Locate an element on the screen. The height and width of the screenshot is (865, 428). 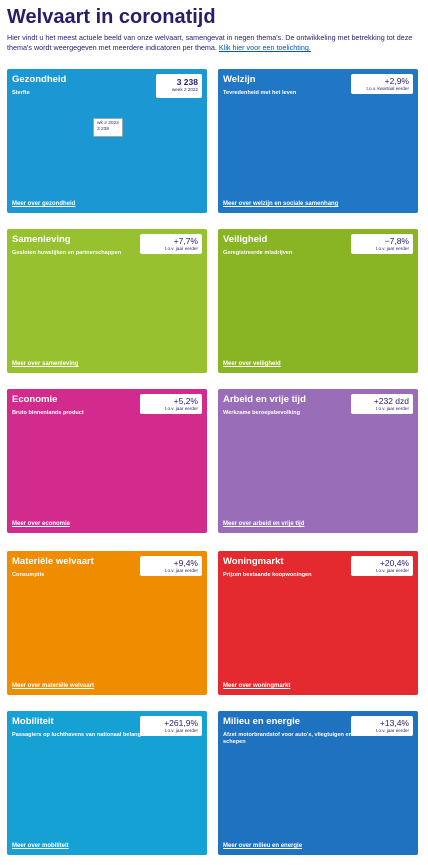
change-badge: +2,9% t.o.v. kwartaal eerder is located at coordinates (382, 84).